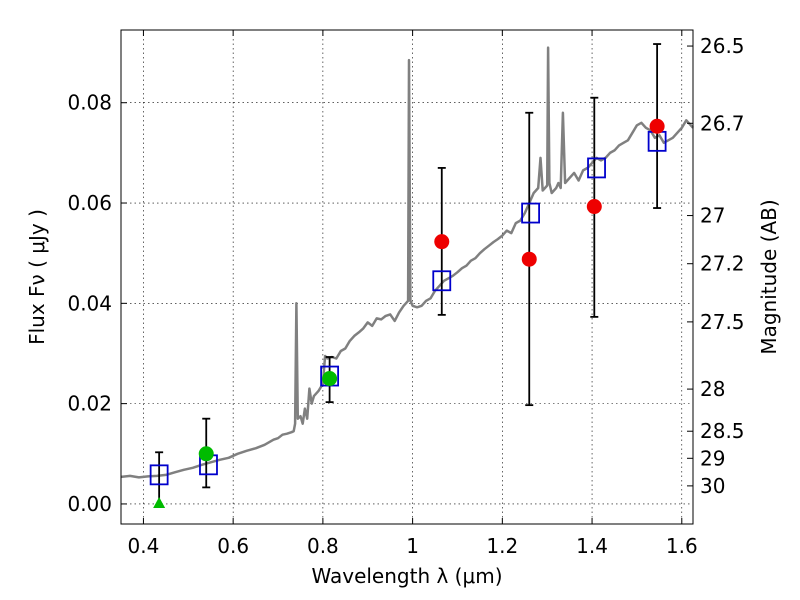 The height and width of the screenshot is (600, 800). Describe the element at coordinates (712, 458) in the screenshot. I see `right-tick-label: 29` at that location.